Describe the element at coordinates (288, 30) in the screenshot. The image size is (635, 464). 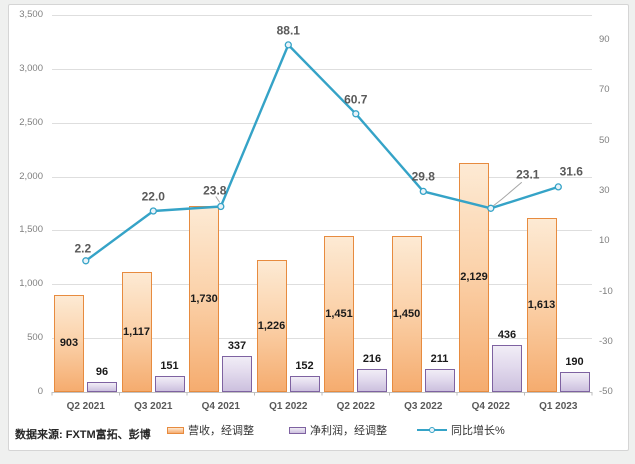
I see `yoy-growth-value-label: 88.1` at that location.